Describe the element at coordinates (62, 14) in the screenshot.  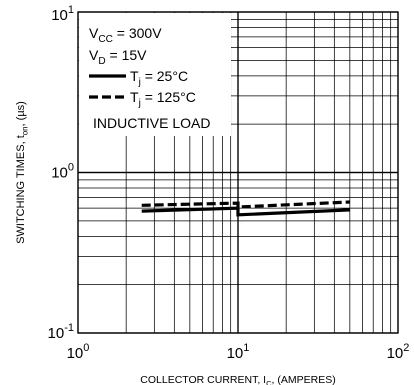
I see `y-tick-label: 10¹` at that location.